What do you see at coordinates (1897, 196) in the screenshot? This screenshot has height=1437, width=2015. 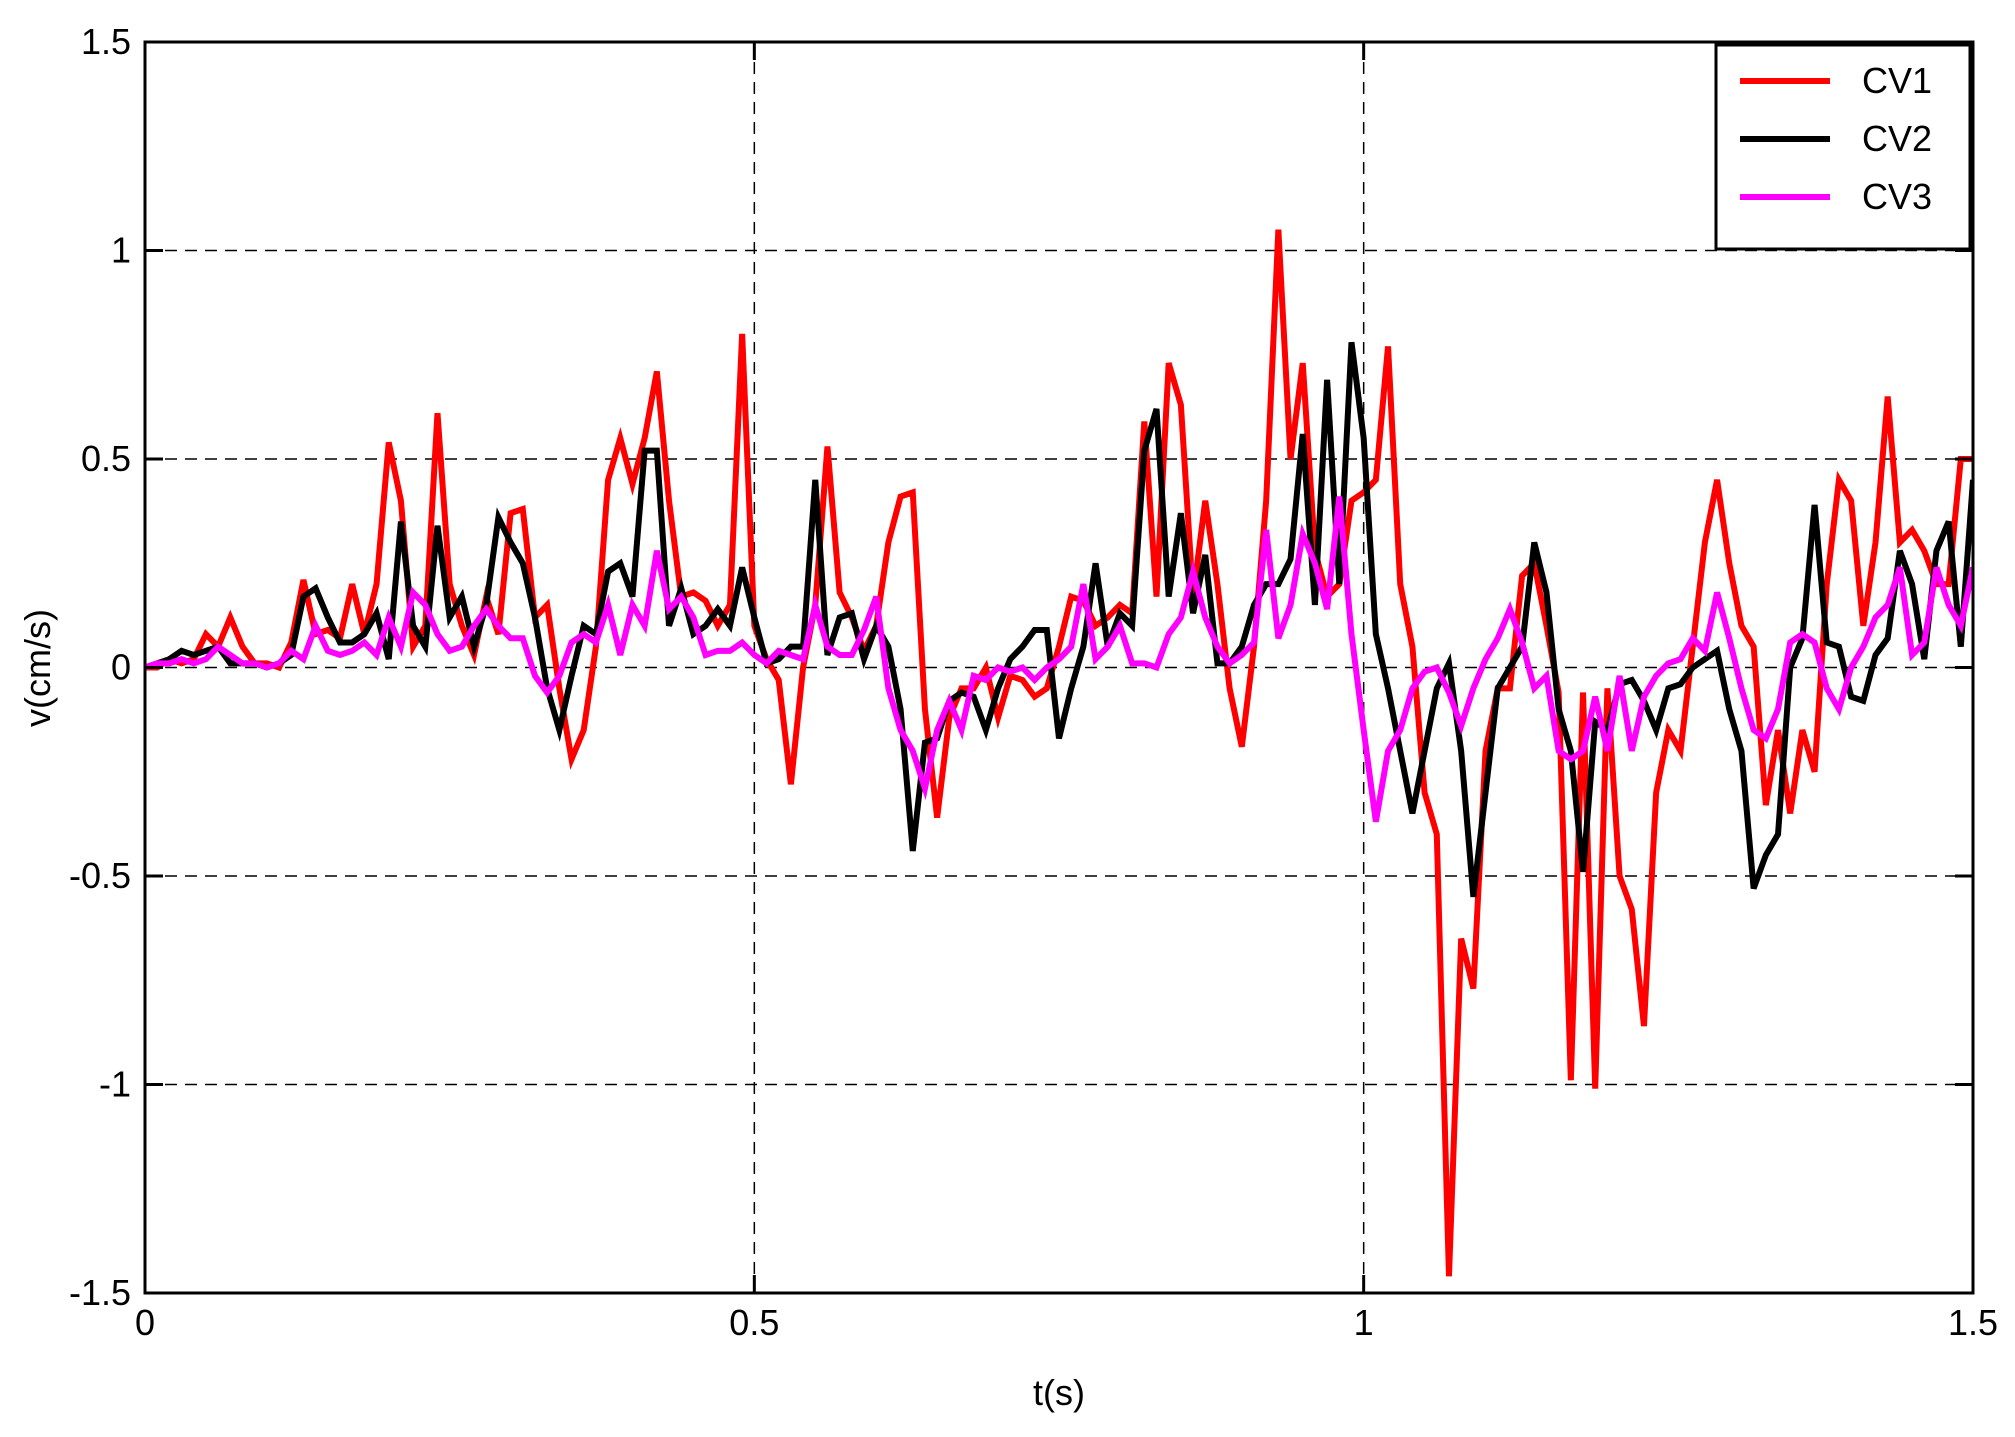 I see `legend-label: CV3` at bounding box center [1897, 196].